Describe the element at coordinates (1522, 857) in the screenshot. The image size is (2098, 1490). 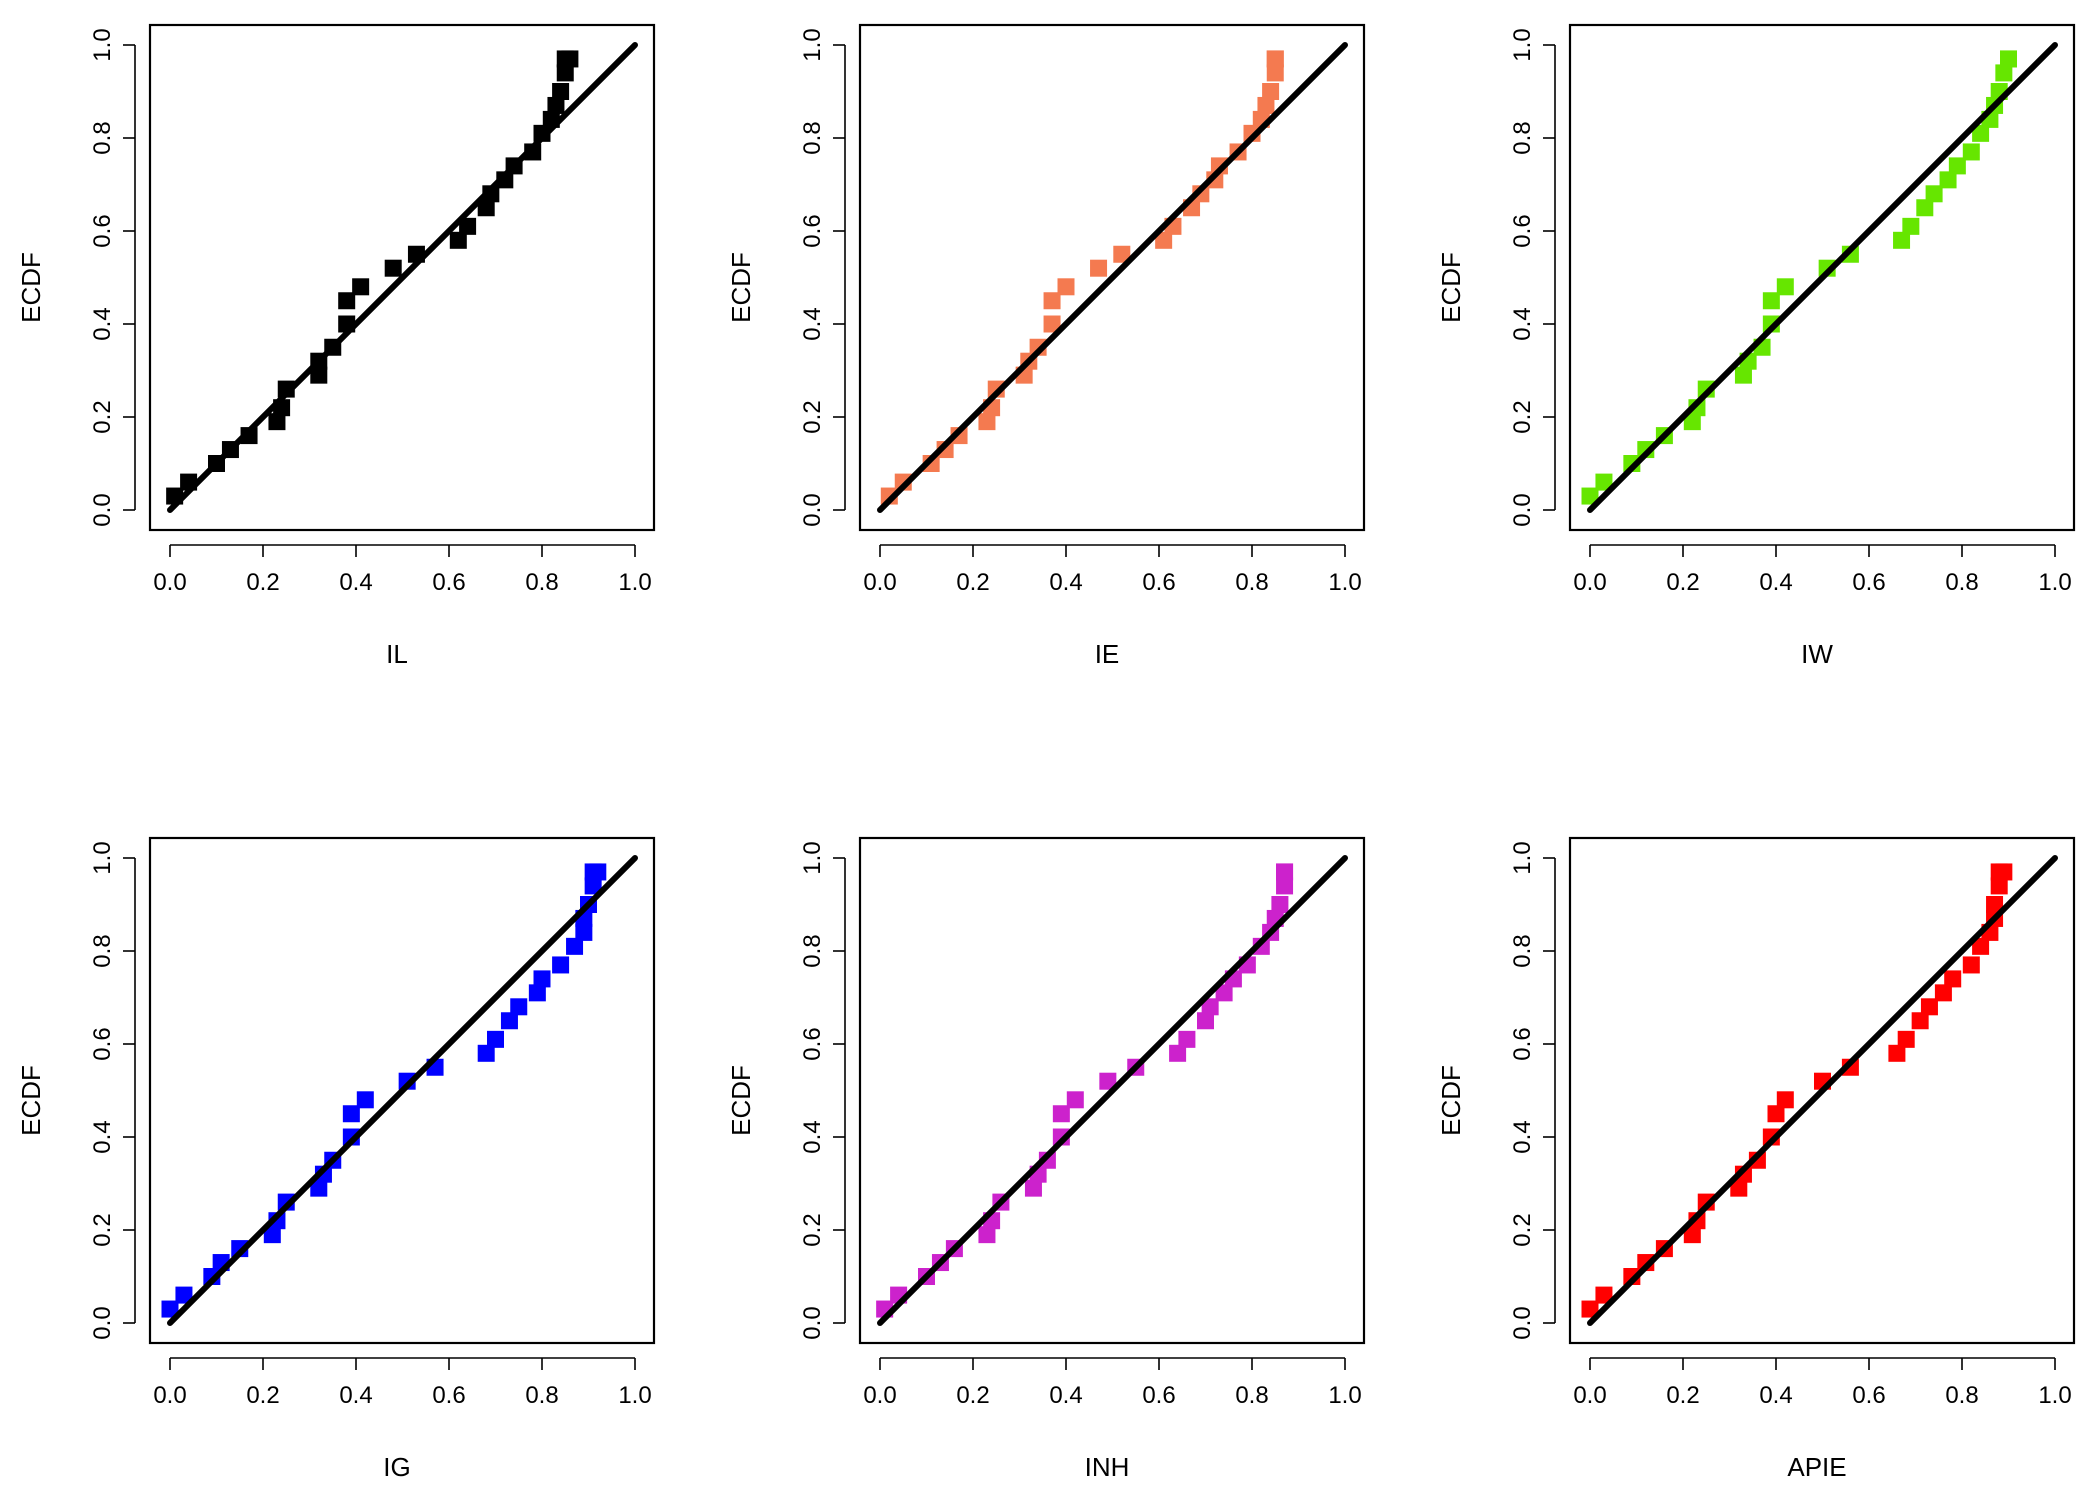
I see `y-tick-label: 1.0` at that location.